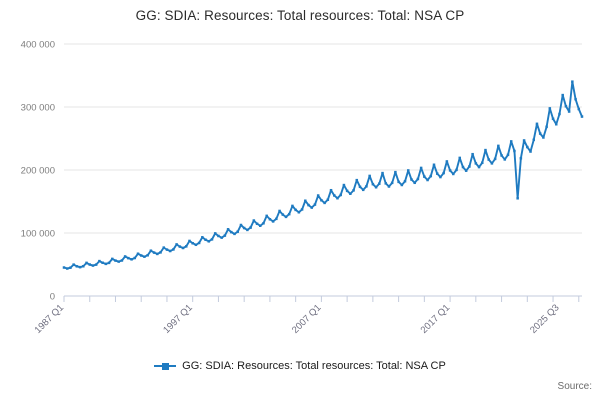  I want to click on y-axis-tick-labels: 0 100 000 200 000 300 000 400 000, so click(38, 170).